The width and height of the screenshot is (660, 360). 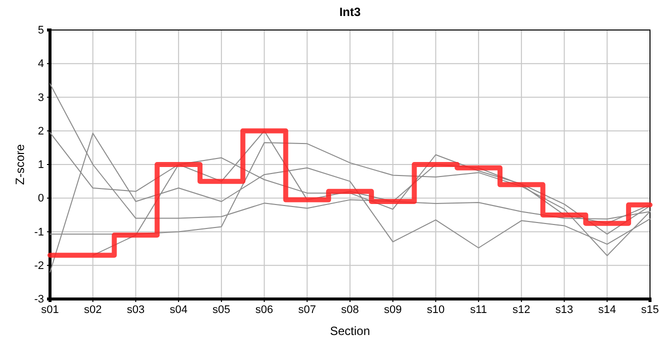 I want to click on y-tick-label: 1, so click(x=41, y=165).